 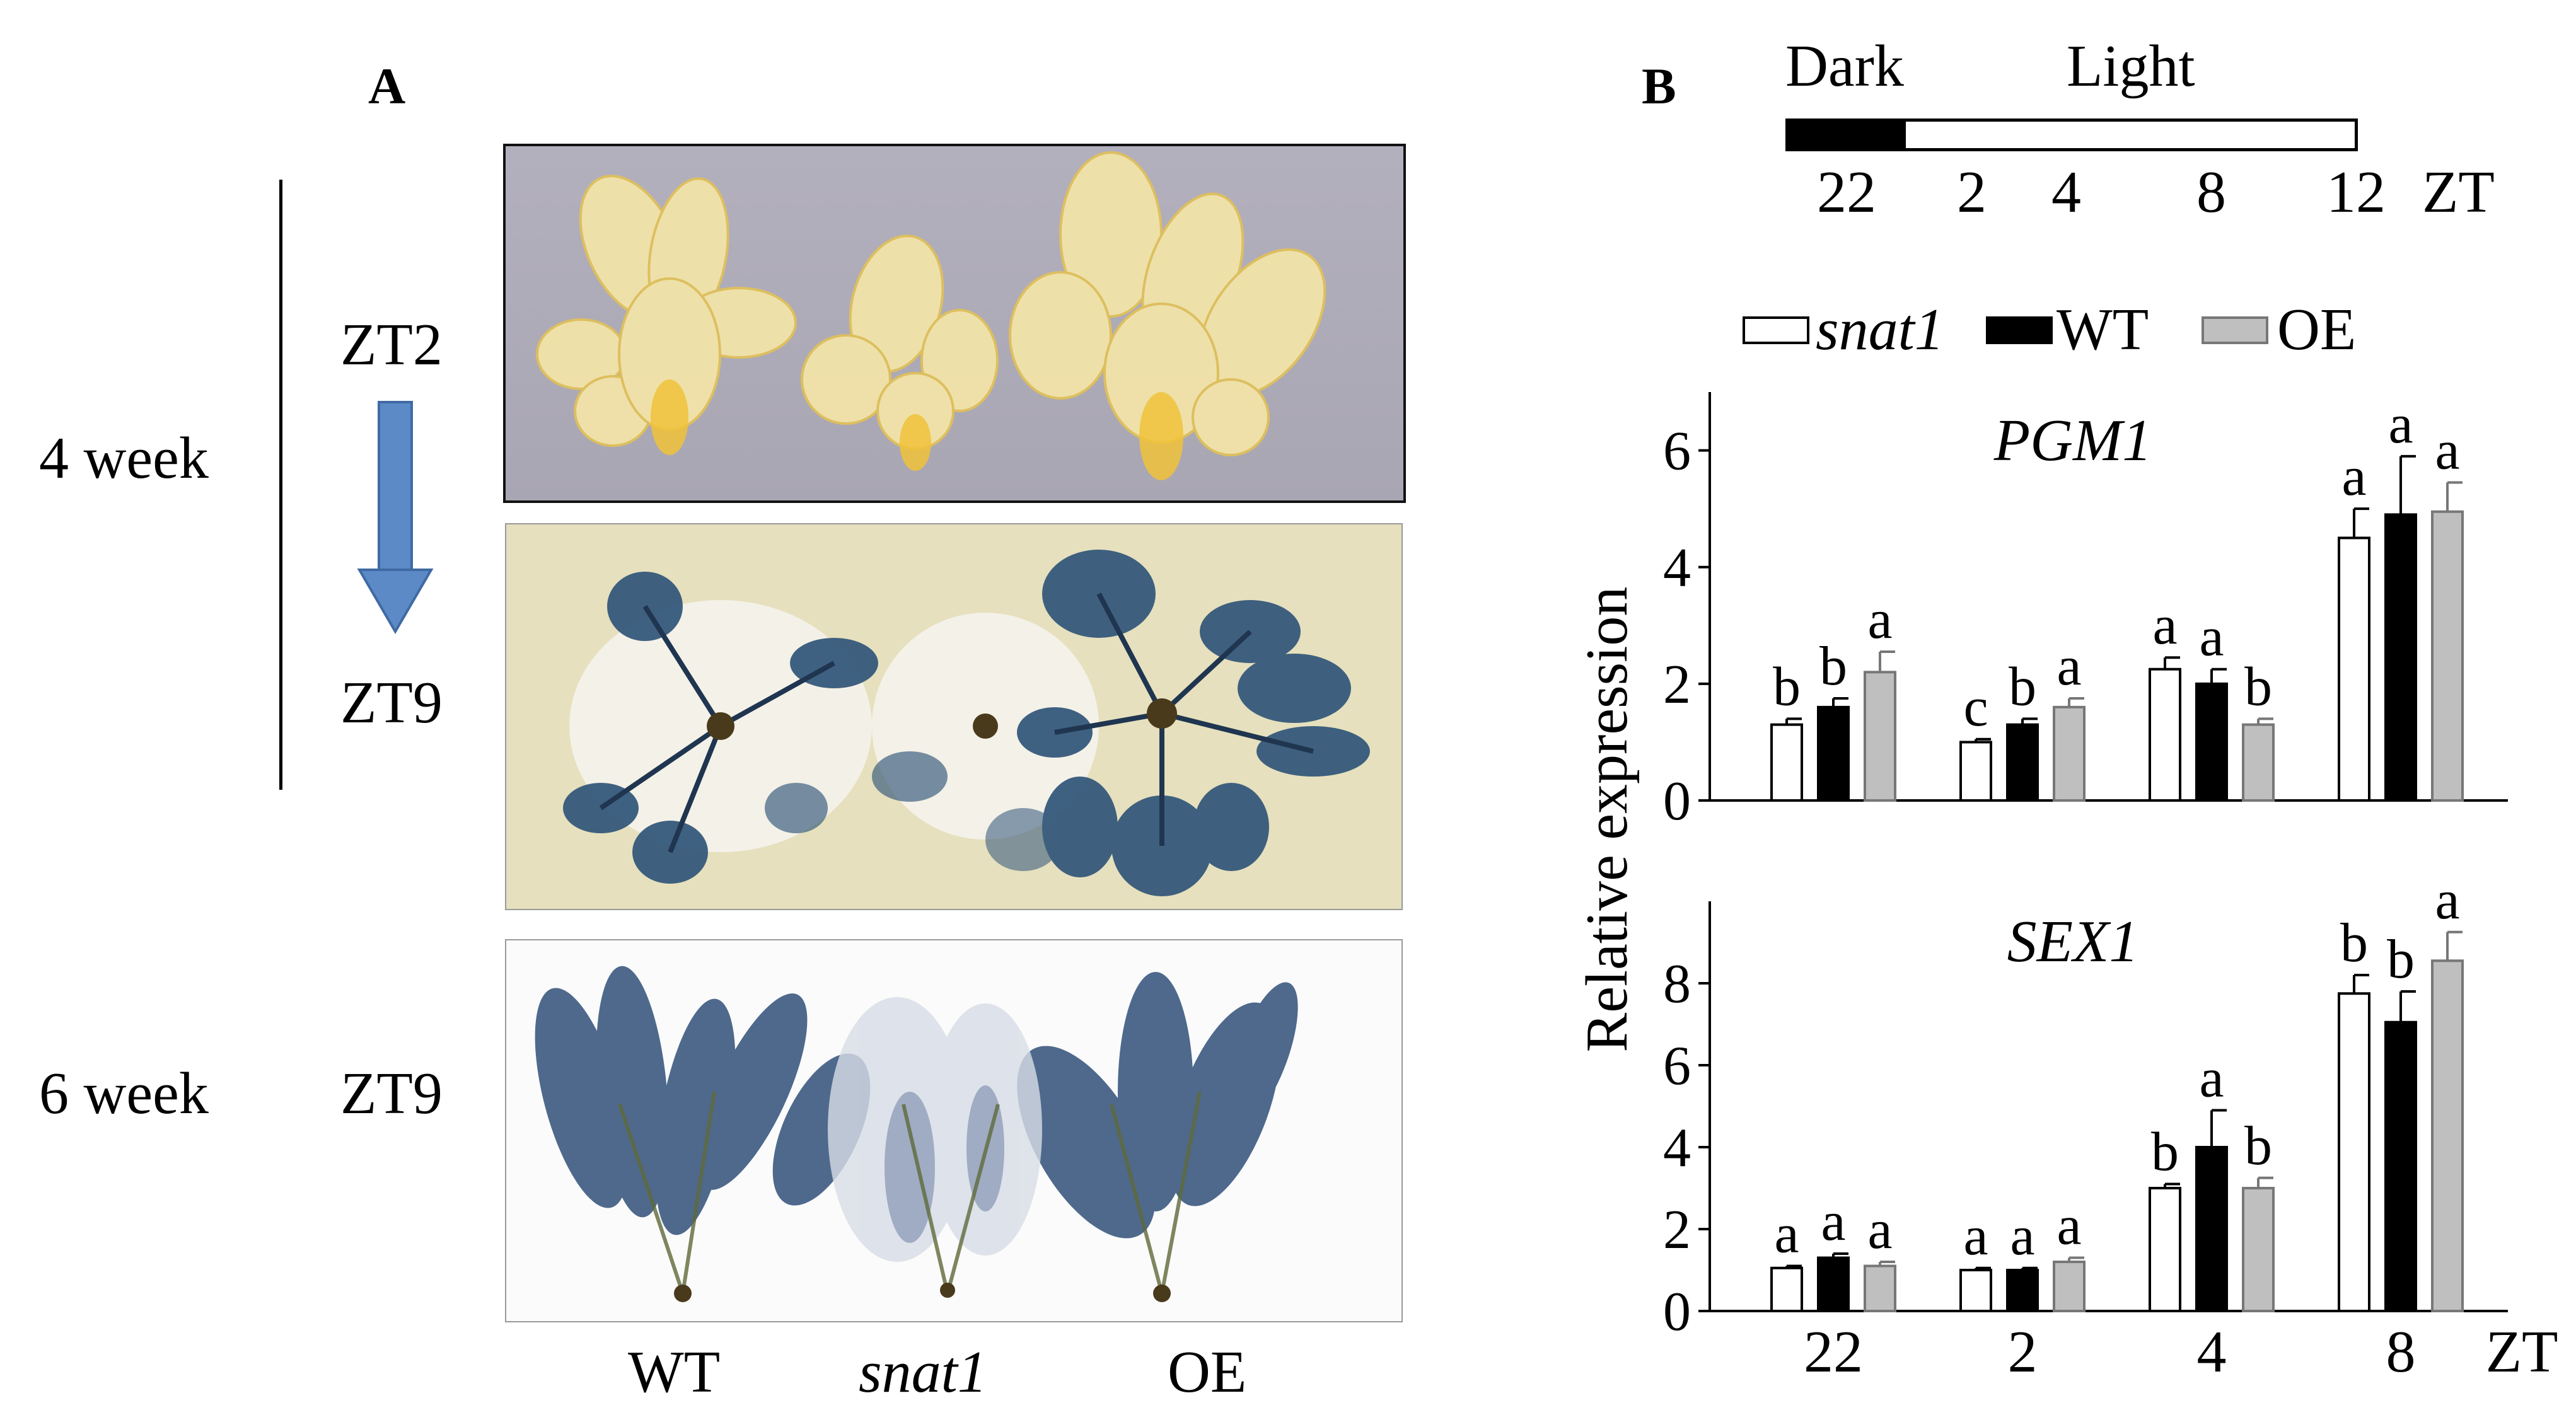 What do you see at coordinates (1607, 820) in the screenshot?
I see `y-axis-label: Relative expression` at bounding box center [1607, 820].